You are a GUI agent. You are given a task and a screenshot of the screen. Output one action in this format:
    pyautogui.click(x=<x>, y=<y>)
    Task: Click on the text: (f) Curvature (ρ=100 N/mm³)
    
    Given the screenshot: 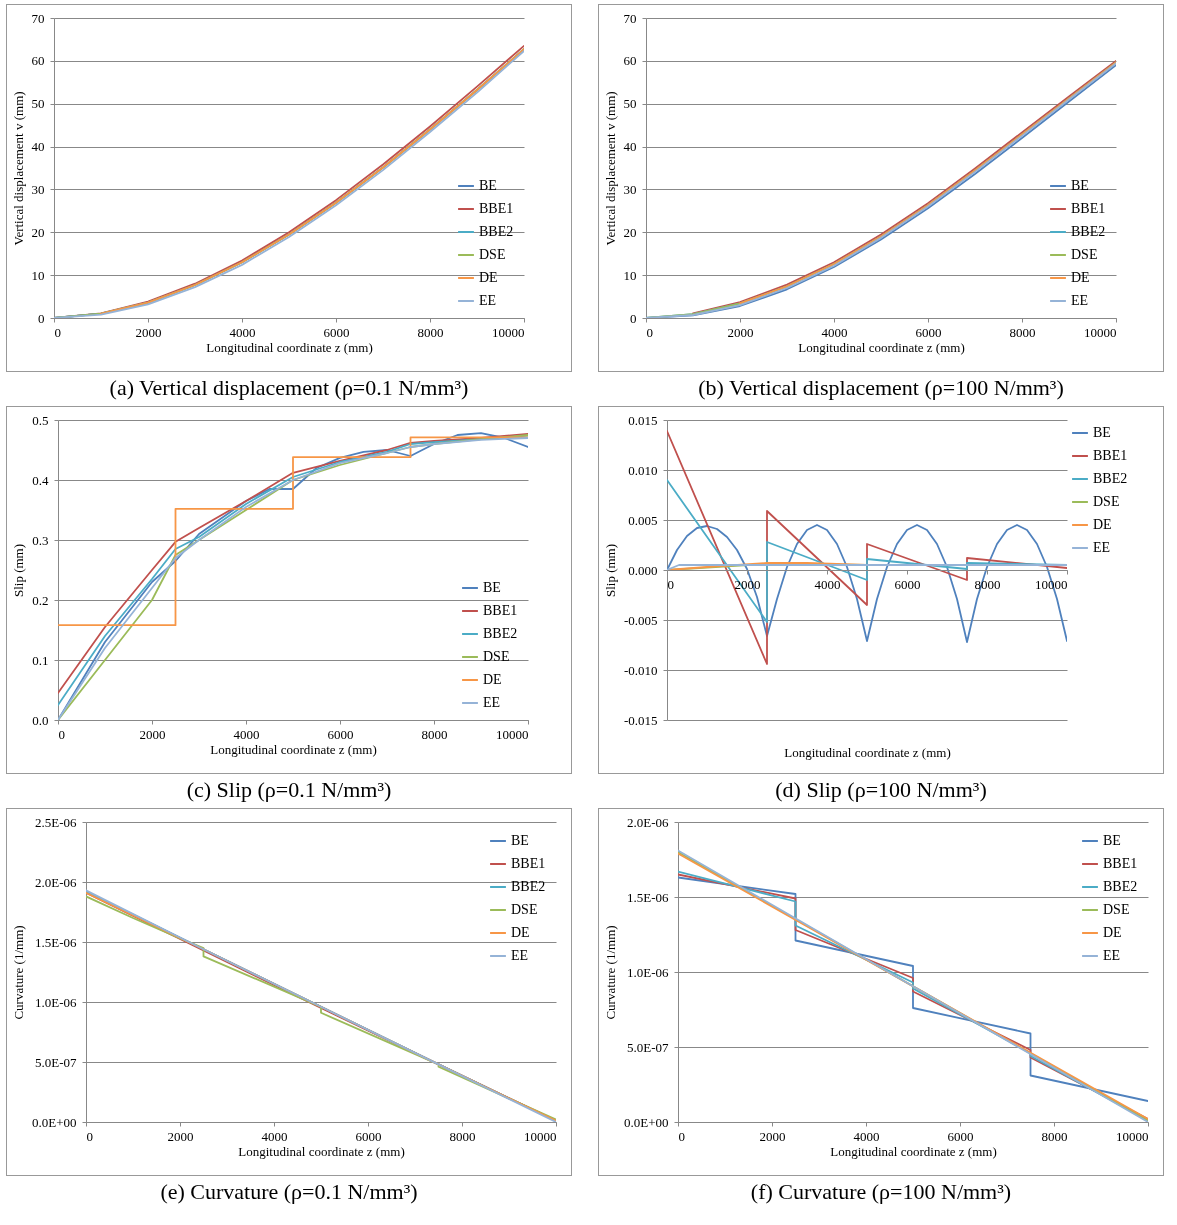 What is the action you would take?
    pyautogui.click(x=881, y=1192)
    